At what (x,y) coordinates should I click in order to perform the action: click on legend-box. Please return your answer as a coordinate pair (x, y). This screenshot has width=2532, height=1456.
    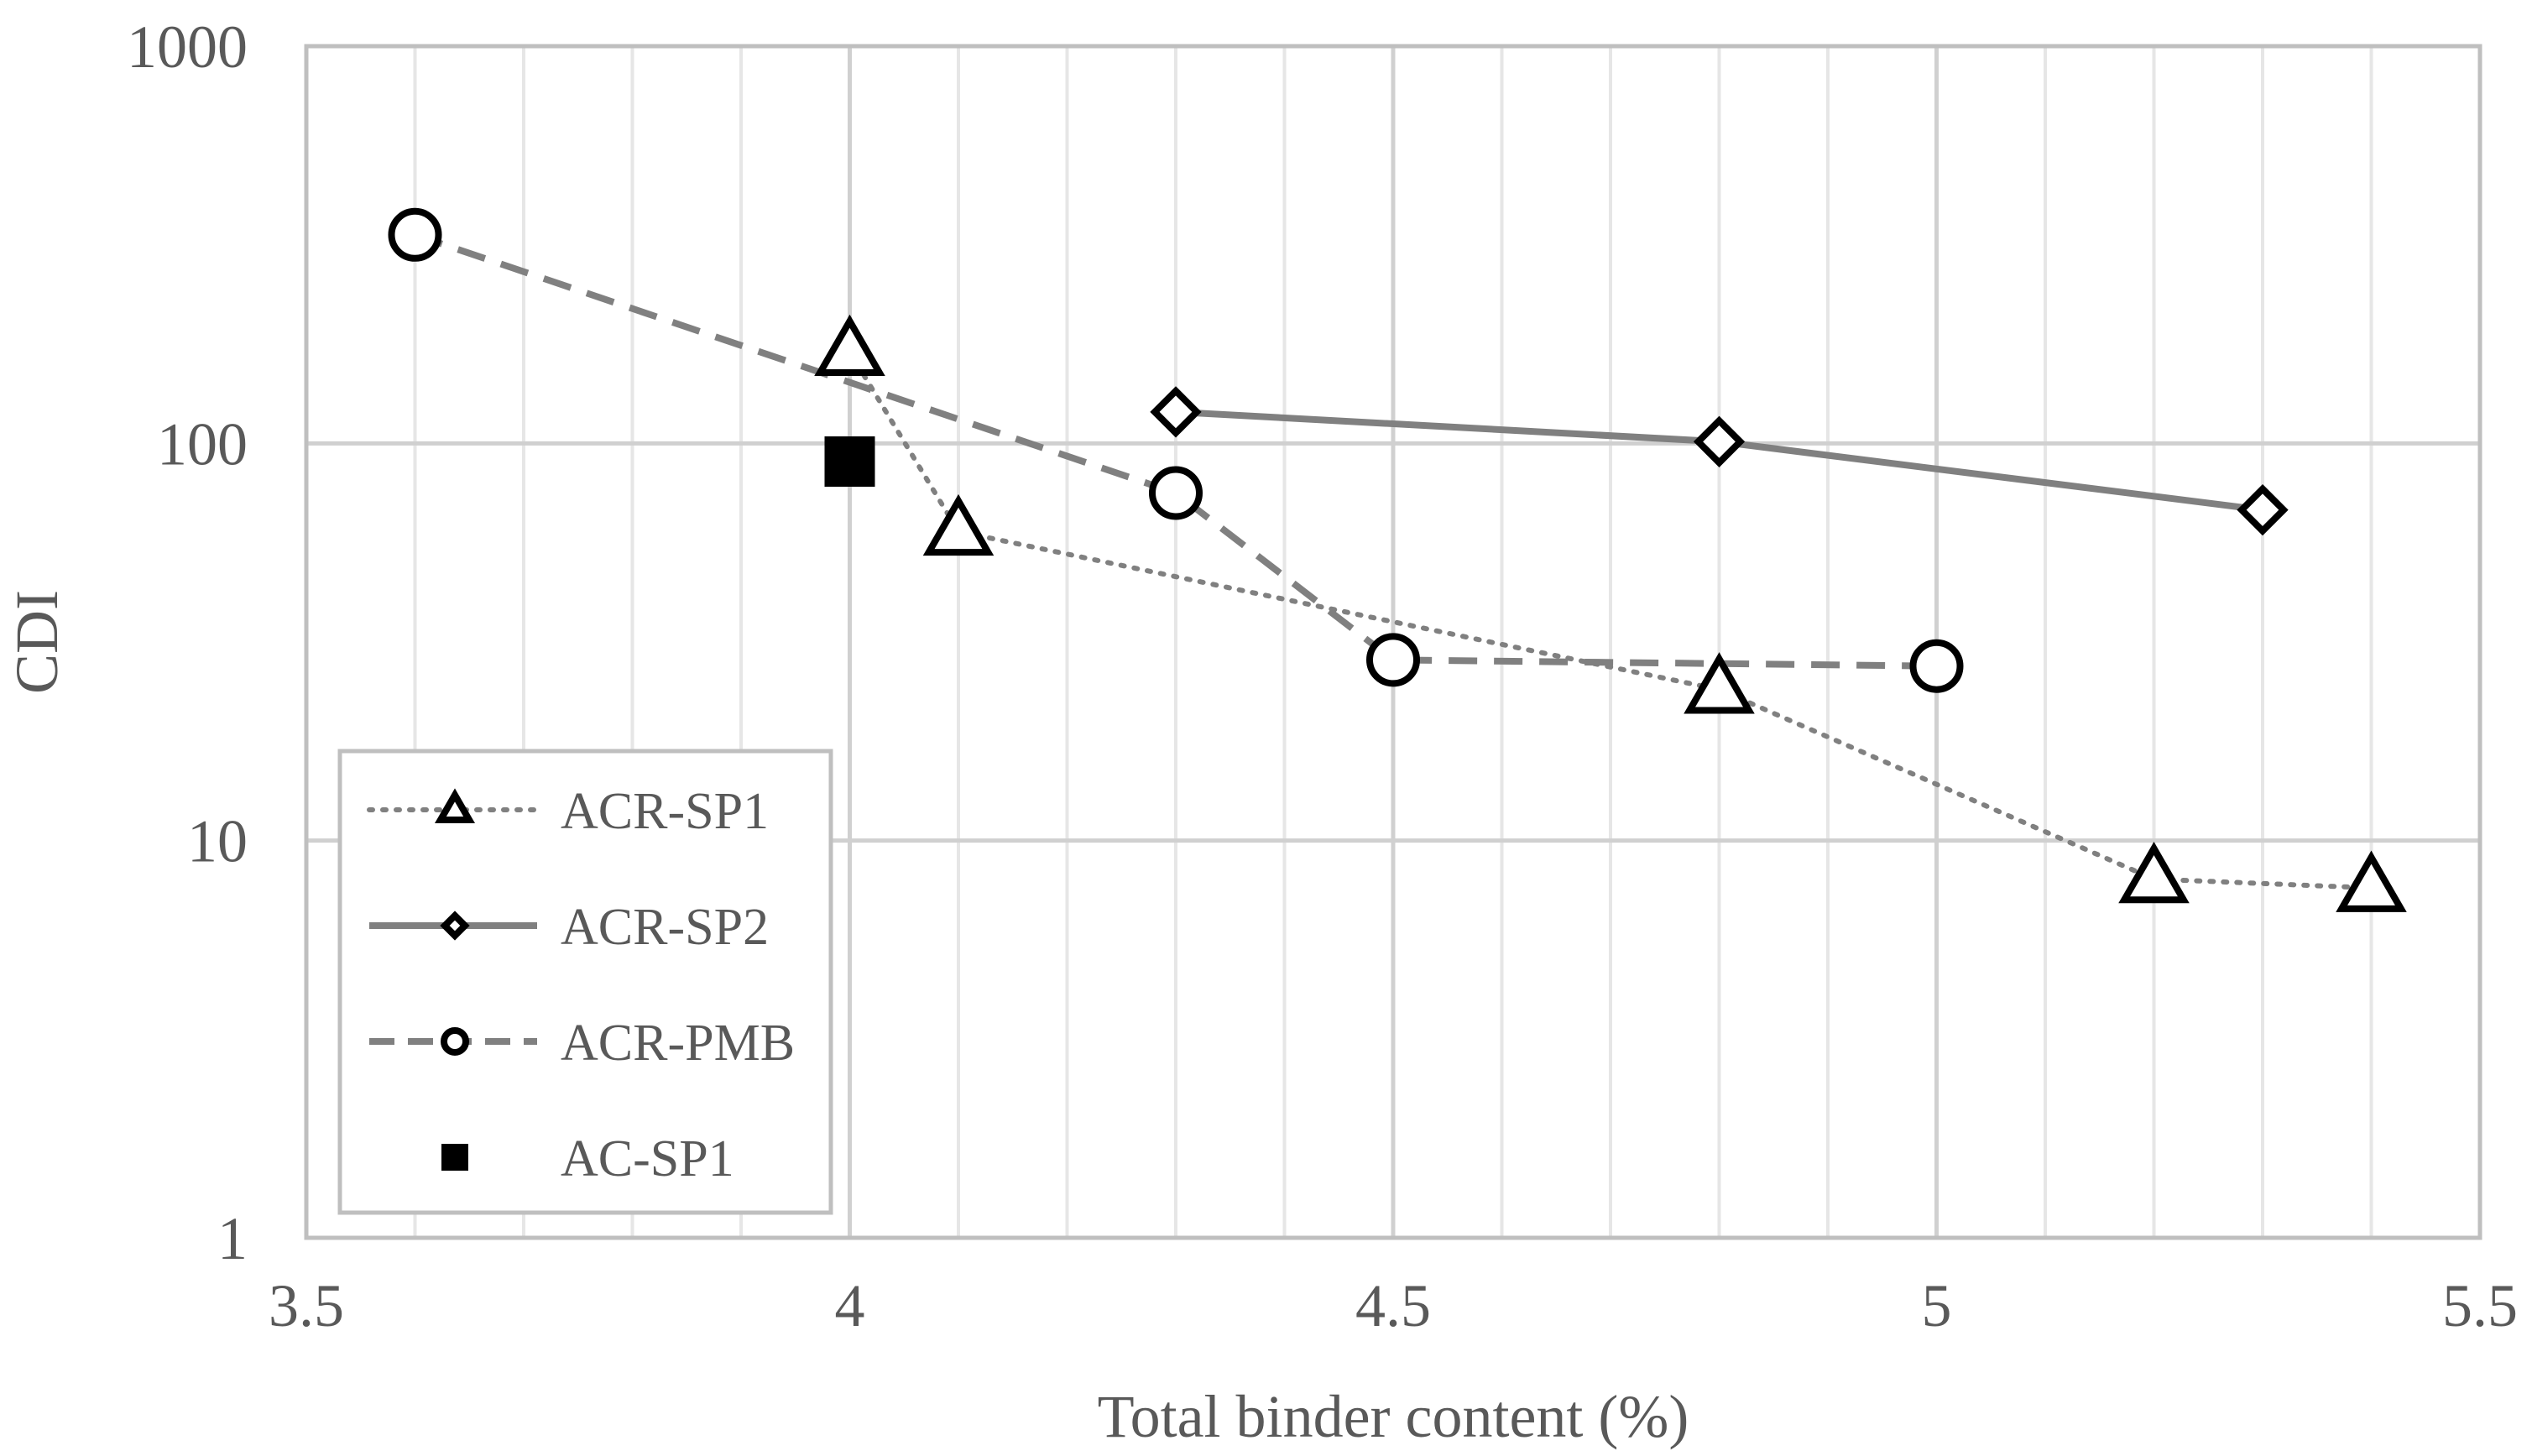
    Looking at the image, I should click on (585, 982).